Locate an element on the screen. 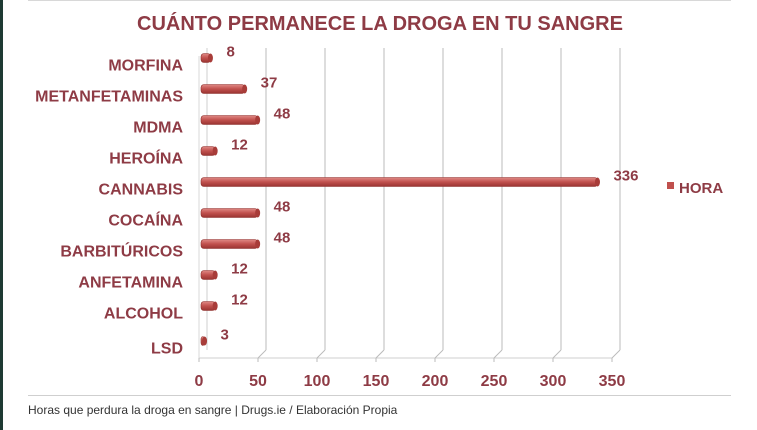  bar-mdma is located at coordinates (229, 120).